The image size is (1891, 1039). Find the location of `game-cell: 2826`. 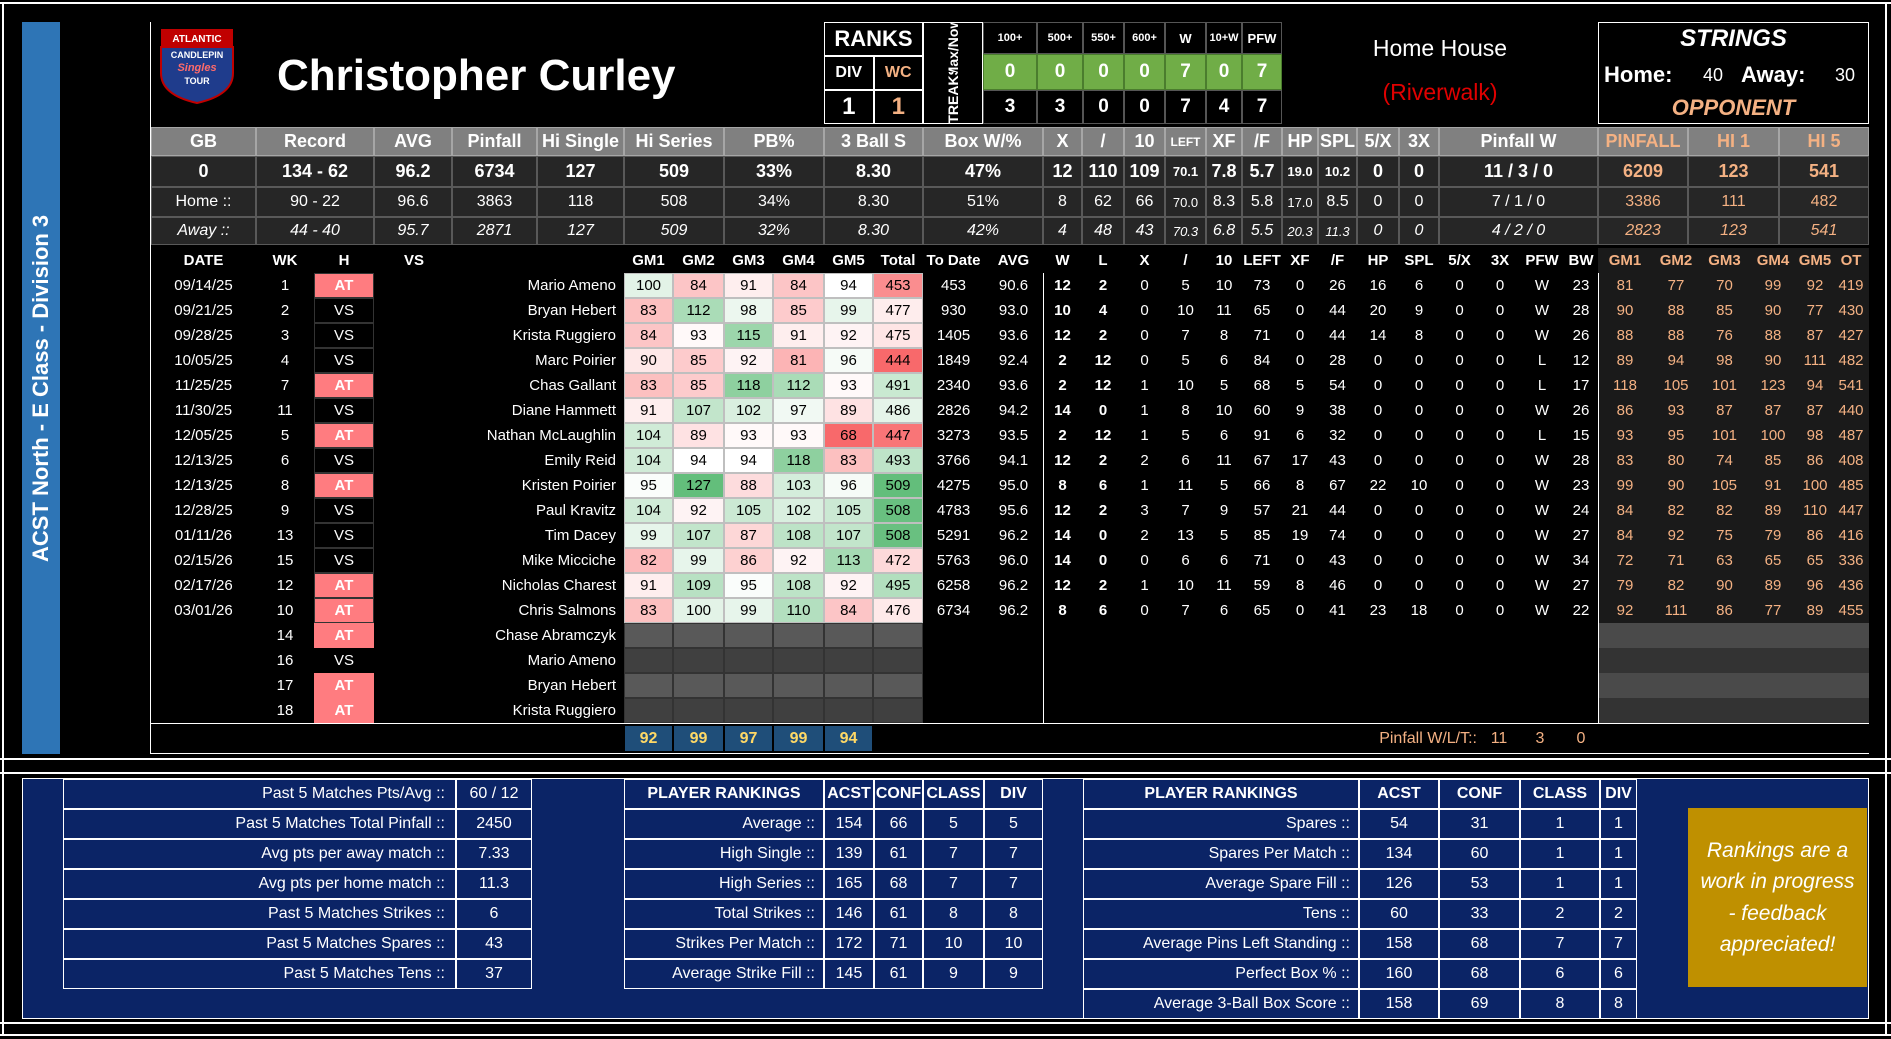

game-cell: 2826 is located at coordinates (953, 410).